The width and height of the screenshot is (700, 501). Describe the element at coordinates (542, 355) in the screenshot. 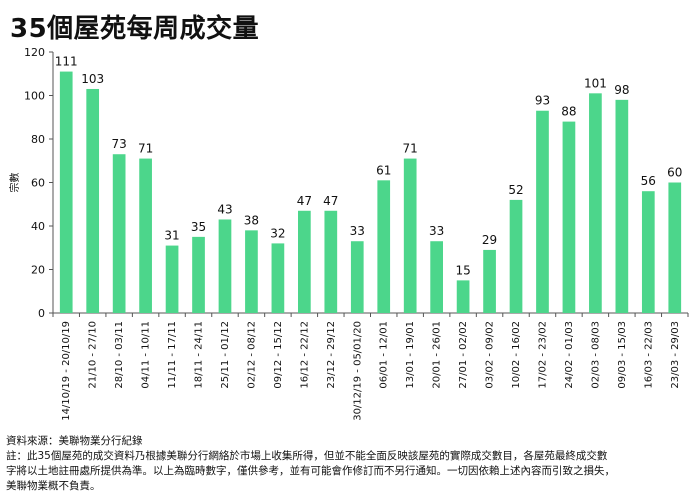

I see `x-tick-label: 17/02 - 23/02` at that location.